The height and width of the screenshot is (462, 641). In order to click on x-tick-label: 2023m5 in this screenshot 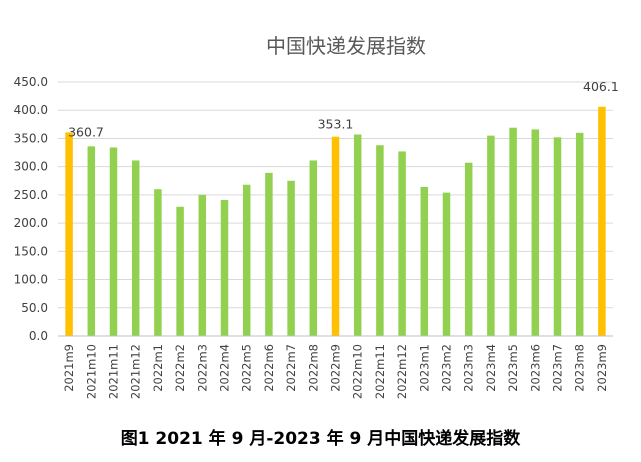, I will do `click(513, 368)`.